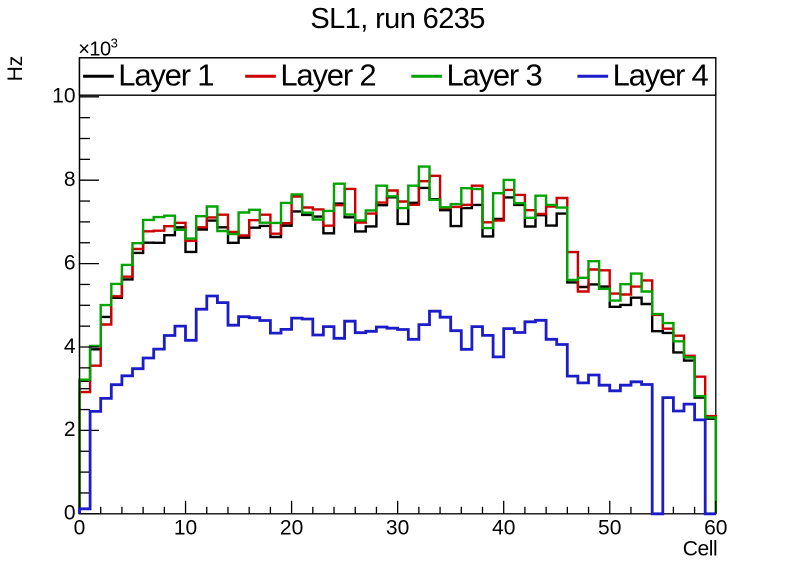 This screenshot has width=796, height=572. I want to click on svg-text: Layer 3, so click(494, 74).